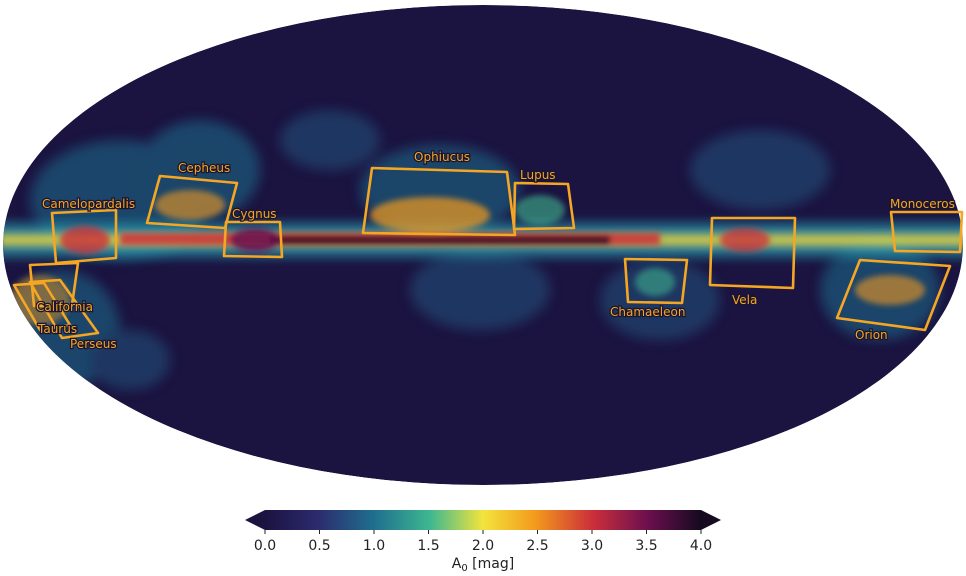 The height and width of the screenshot is (576, 966). I want to click on colorbar-tick-label: 3.5, so click(646, 546).